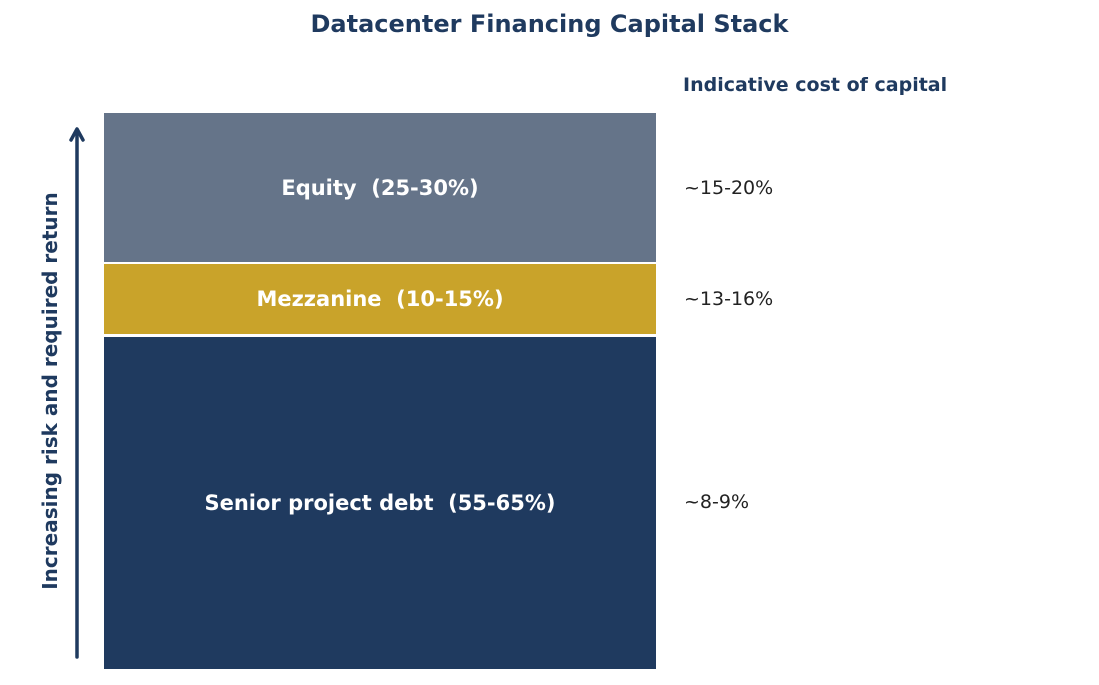 This screenshot has width=1099, height=685. I want to click on mezzanine-layer: Mezzanine (10-15%), so click(380, 299).